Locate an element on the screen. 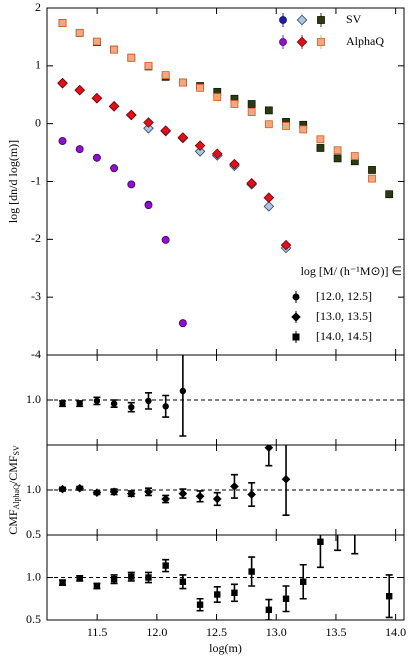 This screenshot has height=661, width=415. plot-area is located at coordinates (225, 480).